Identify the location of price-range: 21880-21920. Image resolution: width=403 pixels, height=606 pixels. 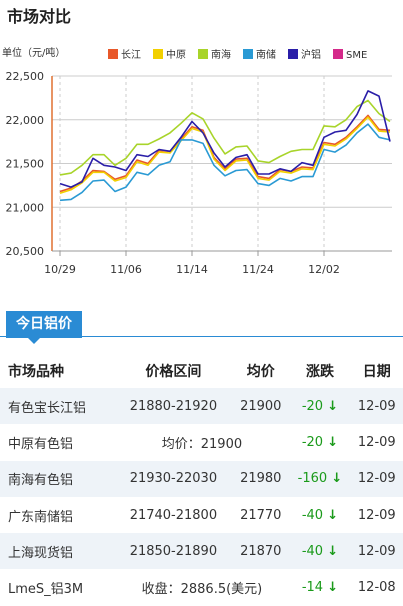
(173, 406).